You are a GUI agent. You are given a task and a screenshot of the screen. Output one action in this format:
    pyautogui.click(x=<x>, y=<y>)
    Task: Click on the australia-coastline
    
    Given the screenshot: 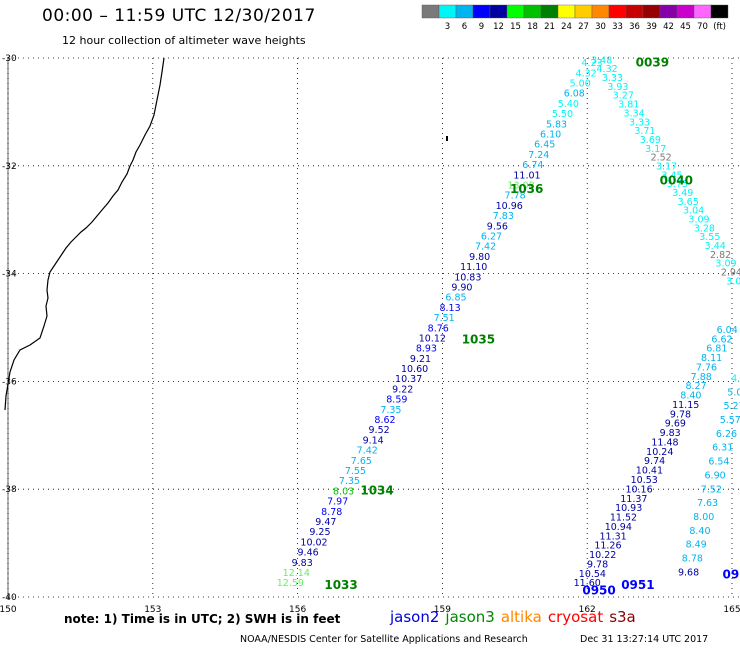 What is the action you would take?
    pyautogui.click(x=84, y=234)
    